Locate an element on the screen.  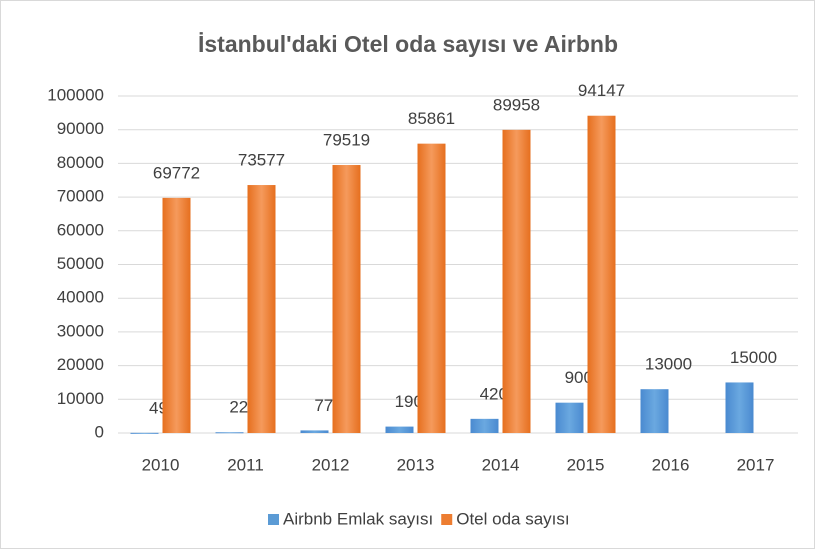
y-tick-label: 40000 is located at coordinates (80, 297).